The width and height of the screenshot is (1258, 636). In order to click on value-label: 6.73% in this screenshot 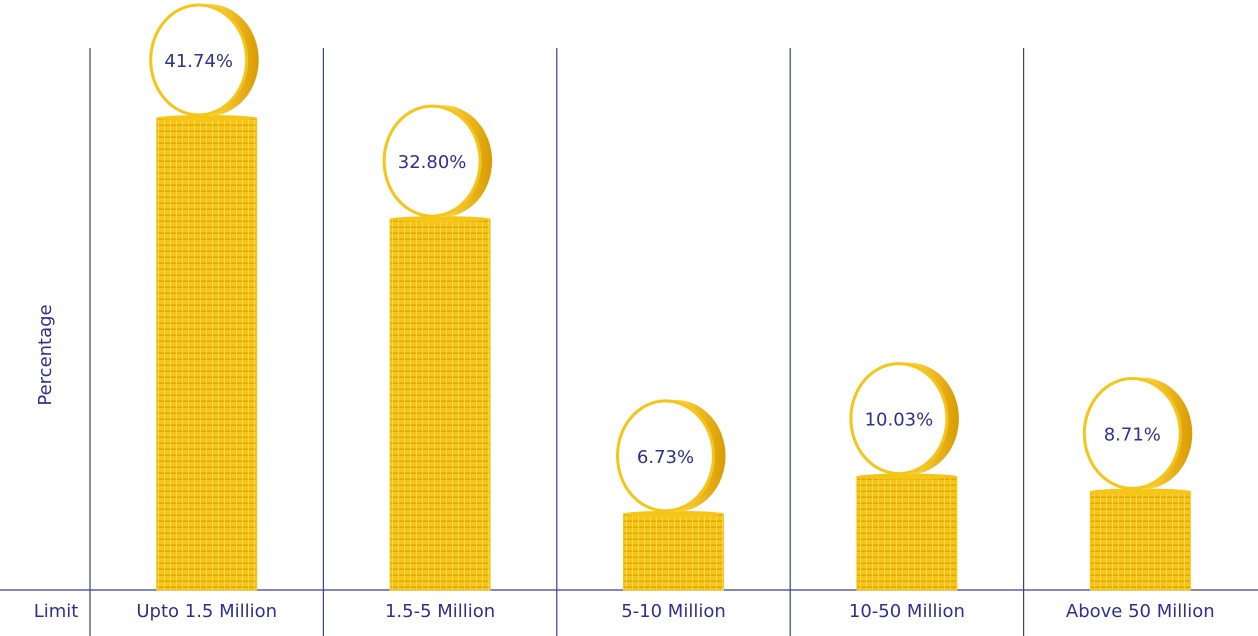, I will do `click(665, 457)`.